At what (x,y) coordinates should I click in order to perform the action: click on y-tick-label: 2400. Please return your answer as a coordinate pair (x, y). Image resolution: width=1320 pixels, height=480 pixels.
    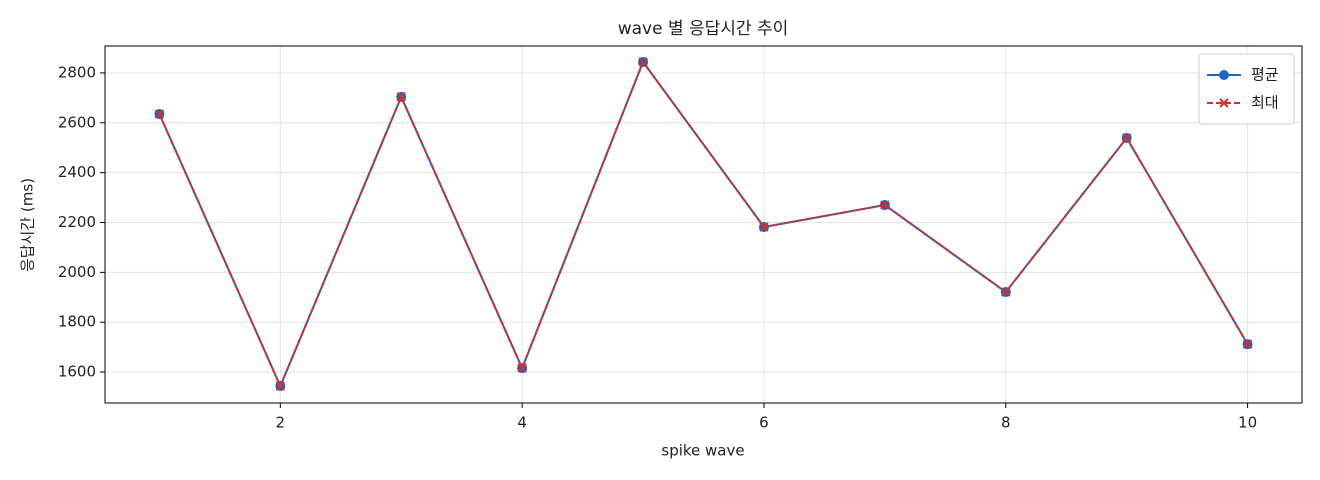
    Looking at the image, I should click on (77, 172).